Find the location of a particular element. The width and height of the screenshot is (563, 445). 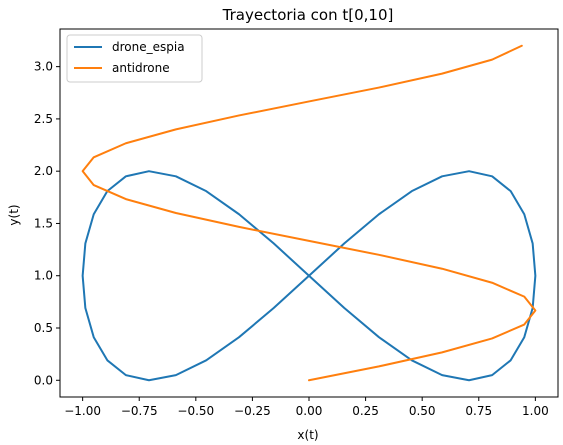

y-tick-label: 1.5 is located at coordinates (43, 223).